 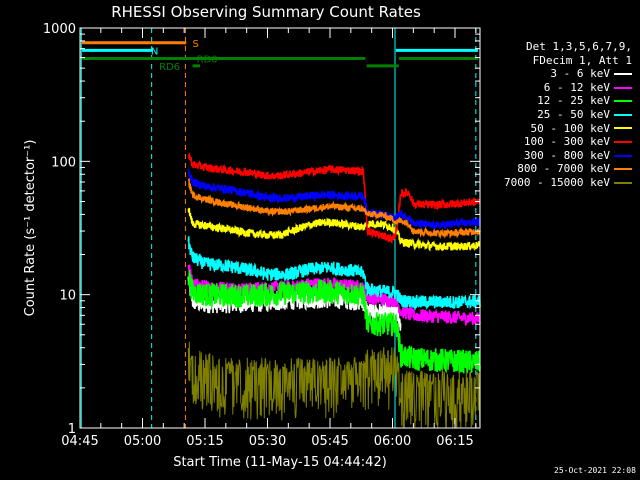 I want to click on legend-entry: 300 - 800 keV, so click(x=557, y=156).